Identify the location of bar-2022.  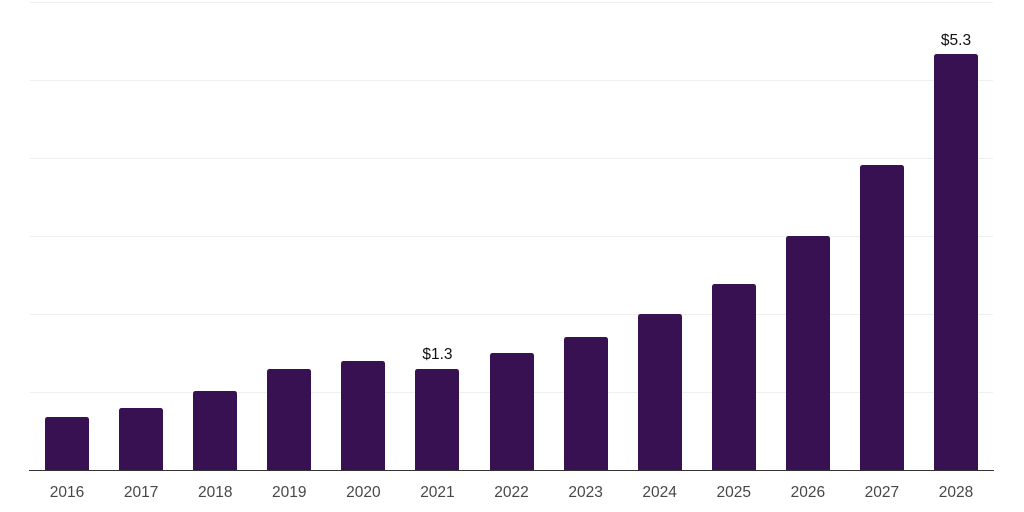
(511, 411).